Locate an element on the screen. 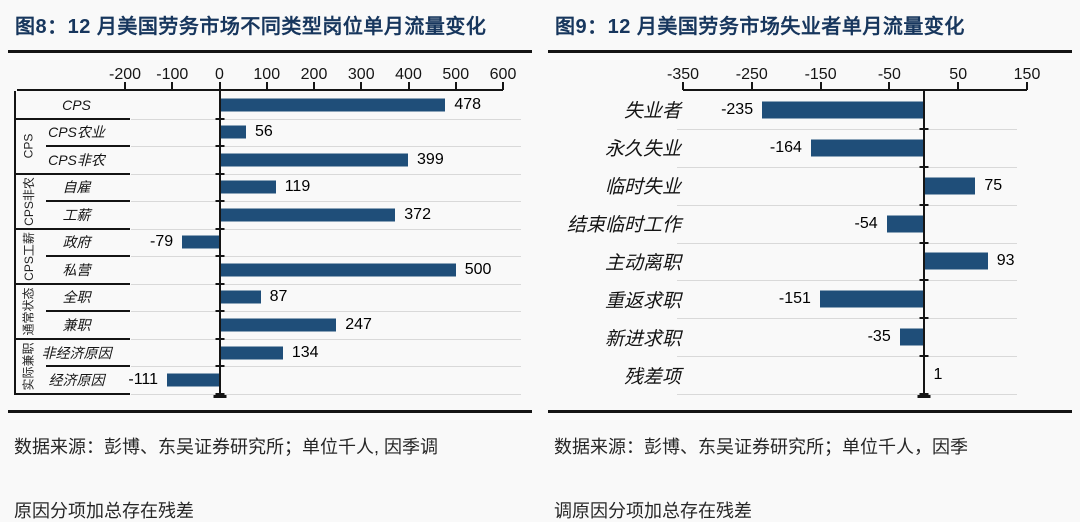  plot-cell: 87 is located at coordinates (323, 298).